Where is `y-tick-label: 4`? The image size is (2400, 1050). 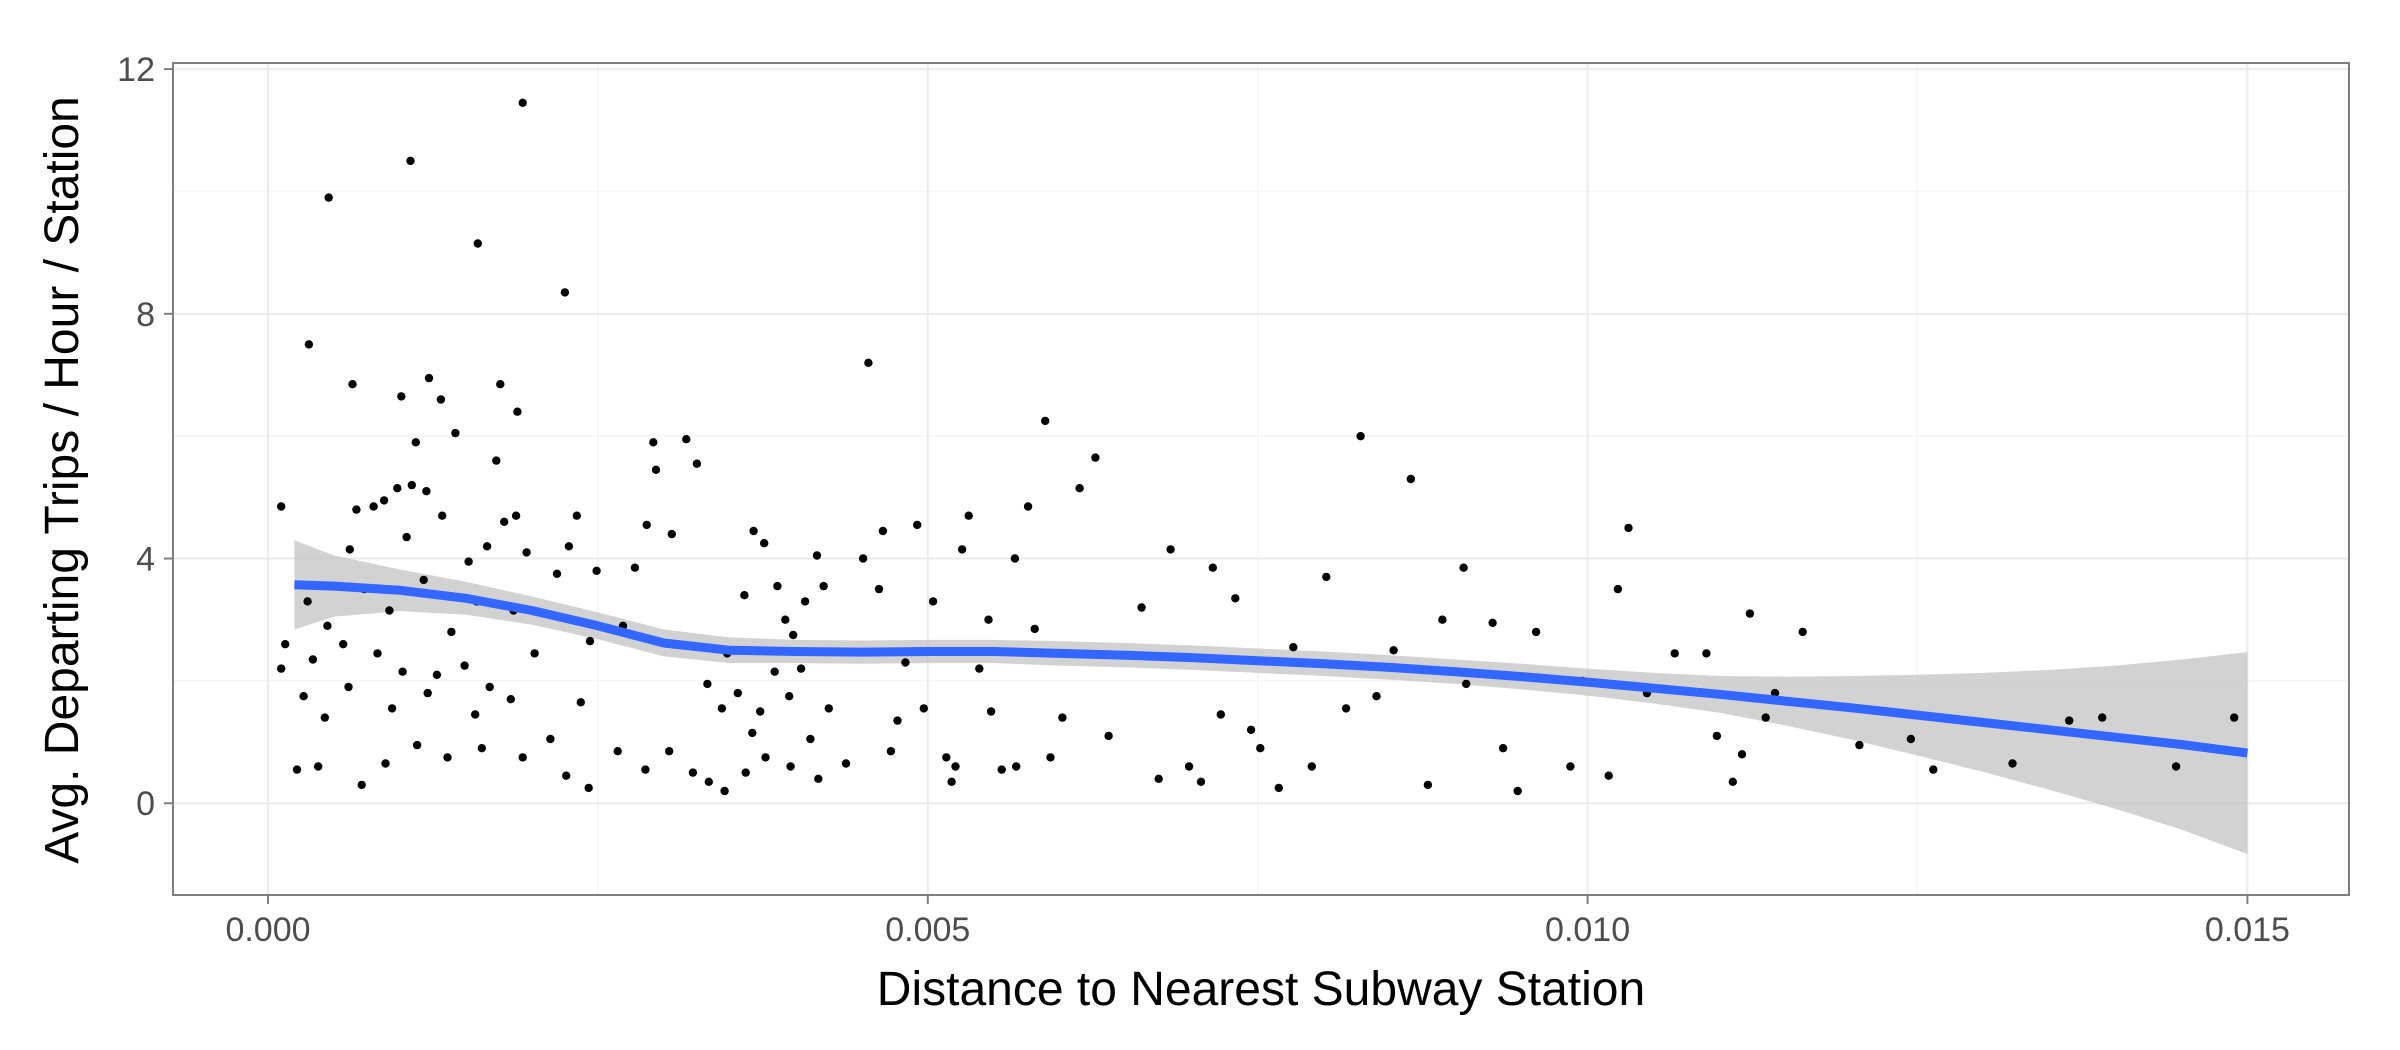 y-tick-label: 4 is located at coordinates (145, 560).